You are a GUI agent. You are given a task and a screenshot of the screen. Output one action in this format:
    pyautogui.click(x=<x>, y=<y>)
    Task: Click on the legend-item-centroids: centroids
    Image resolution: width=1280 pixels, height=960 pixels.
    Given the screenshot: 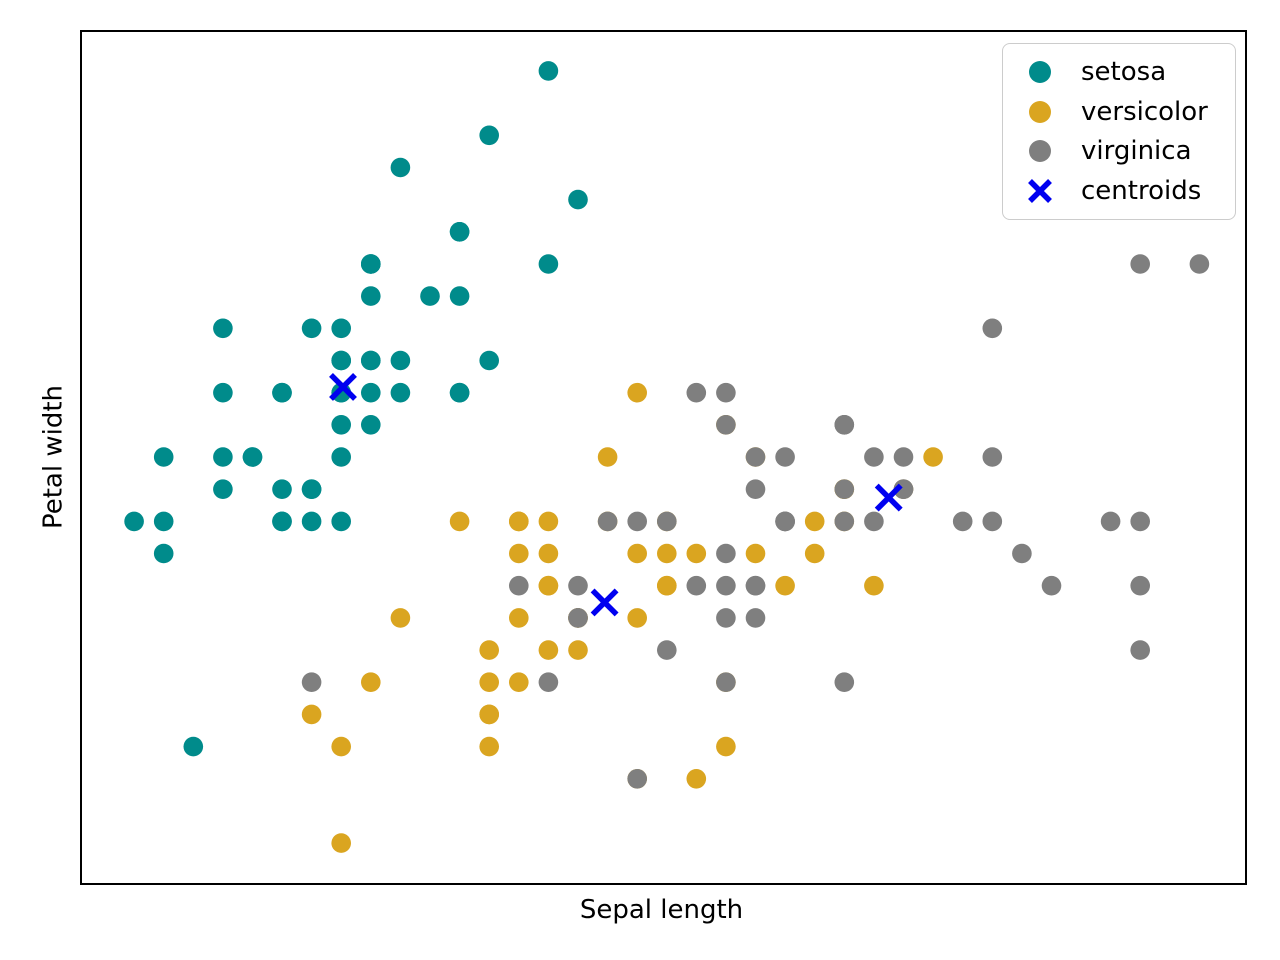 What is the action you would take?
    pyautogui.click(x=1119, y=191)
    